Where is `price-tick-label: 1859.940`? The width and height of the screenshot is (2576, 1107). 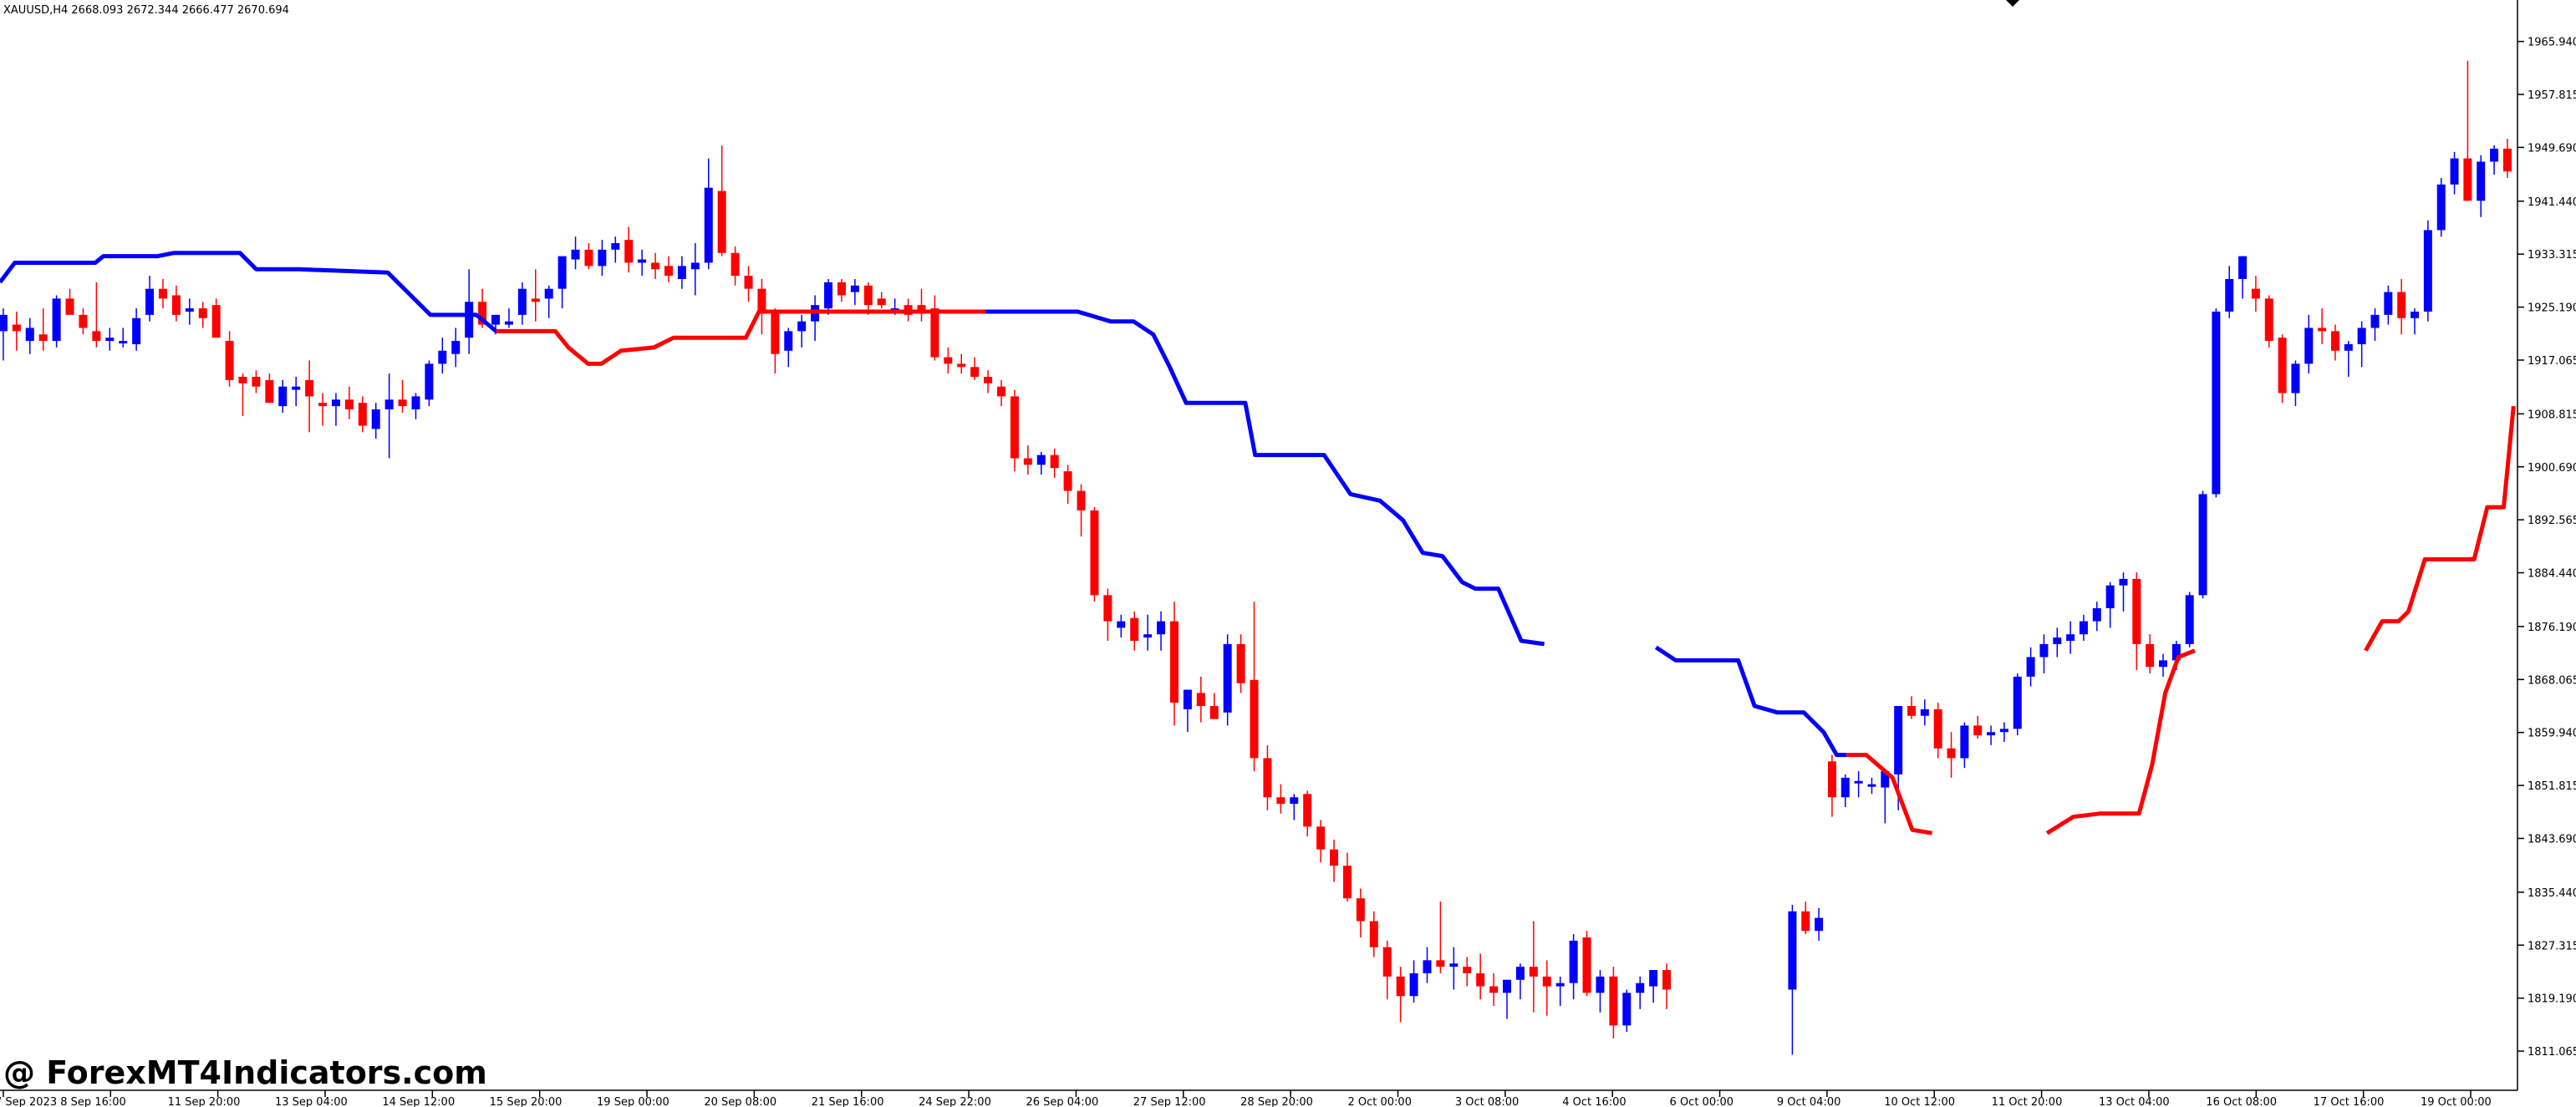 price-tick-label: 1859.940 is located at coordinates (2552, 734).